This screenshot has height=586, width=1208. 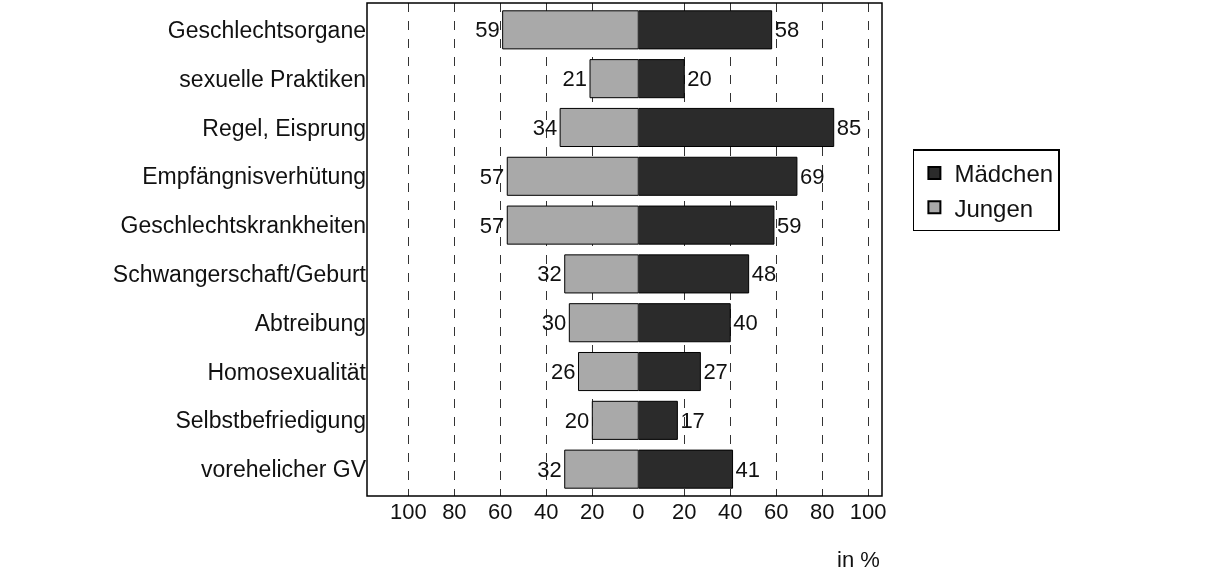 What do you see at coordinates (284, 469) in the screenshot?
I see `y-tick-label: vorehelicher GV` at bounding box center [284, 469].